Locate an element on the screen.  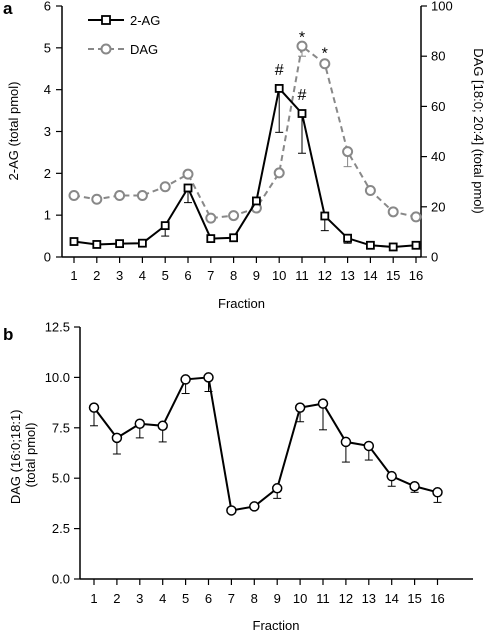
x-tick-label: 3 is located at coordinates (119, 275).